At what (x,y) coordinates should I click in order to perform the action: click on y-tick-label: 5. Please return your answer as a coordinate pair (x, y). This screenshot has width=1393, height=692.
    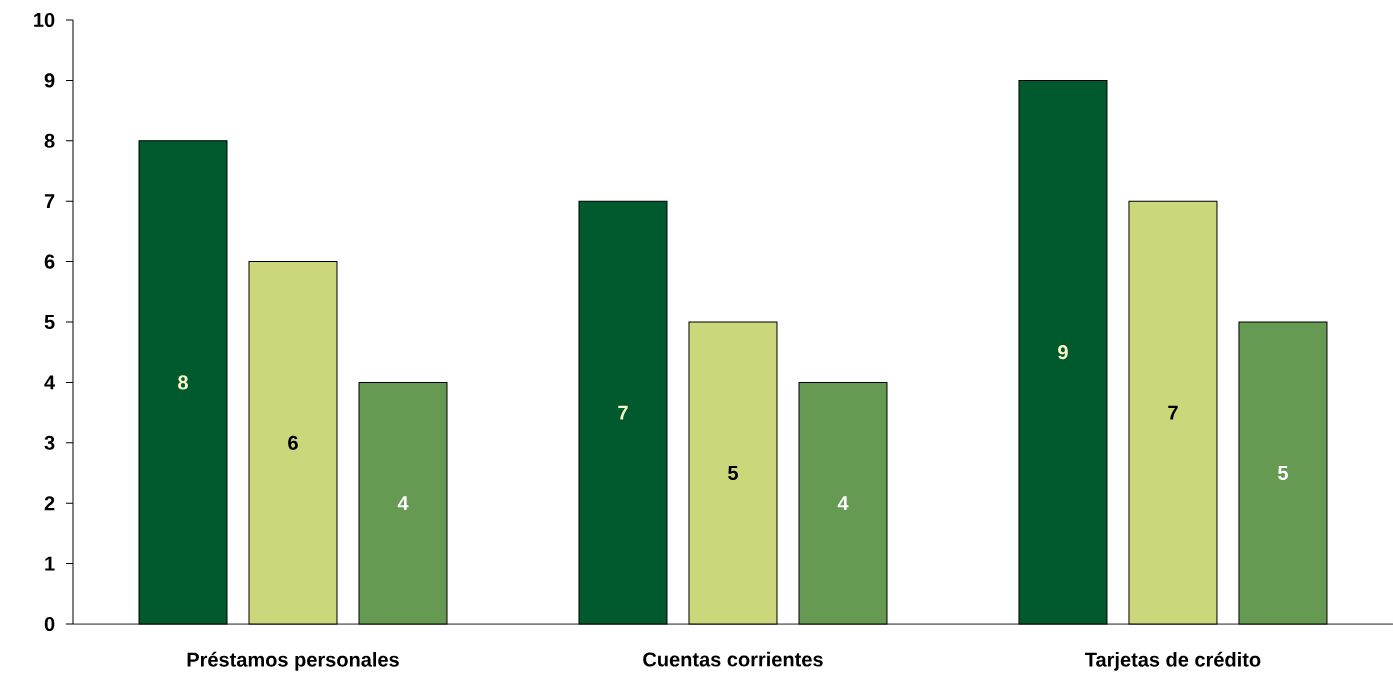
    Looking at the image, I should click on (49, 322).